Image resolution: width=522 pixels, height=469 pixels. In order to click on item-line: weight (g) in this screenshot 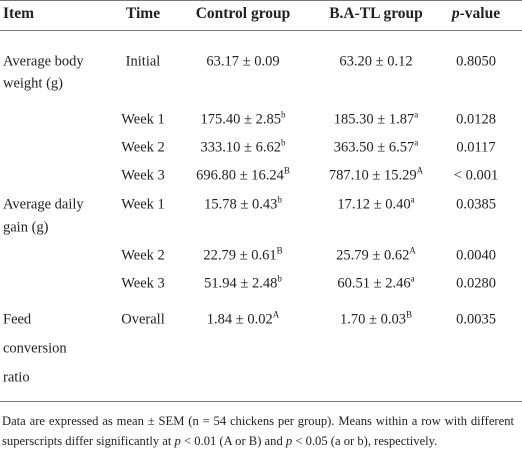, I will do `click(33, 83)`.